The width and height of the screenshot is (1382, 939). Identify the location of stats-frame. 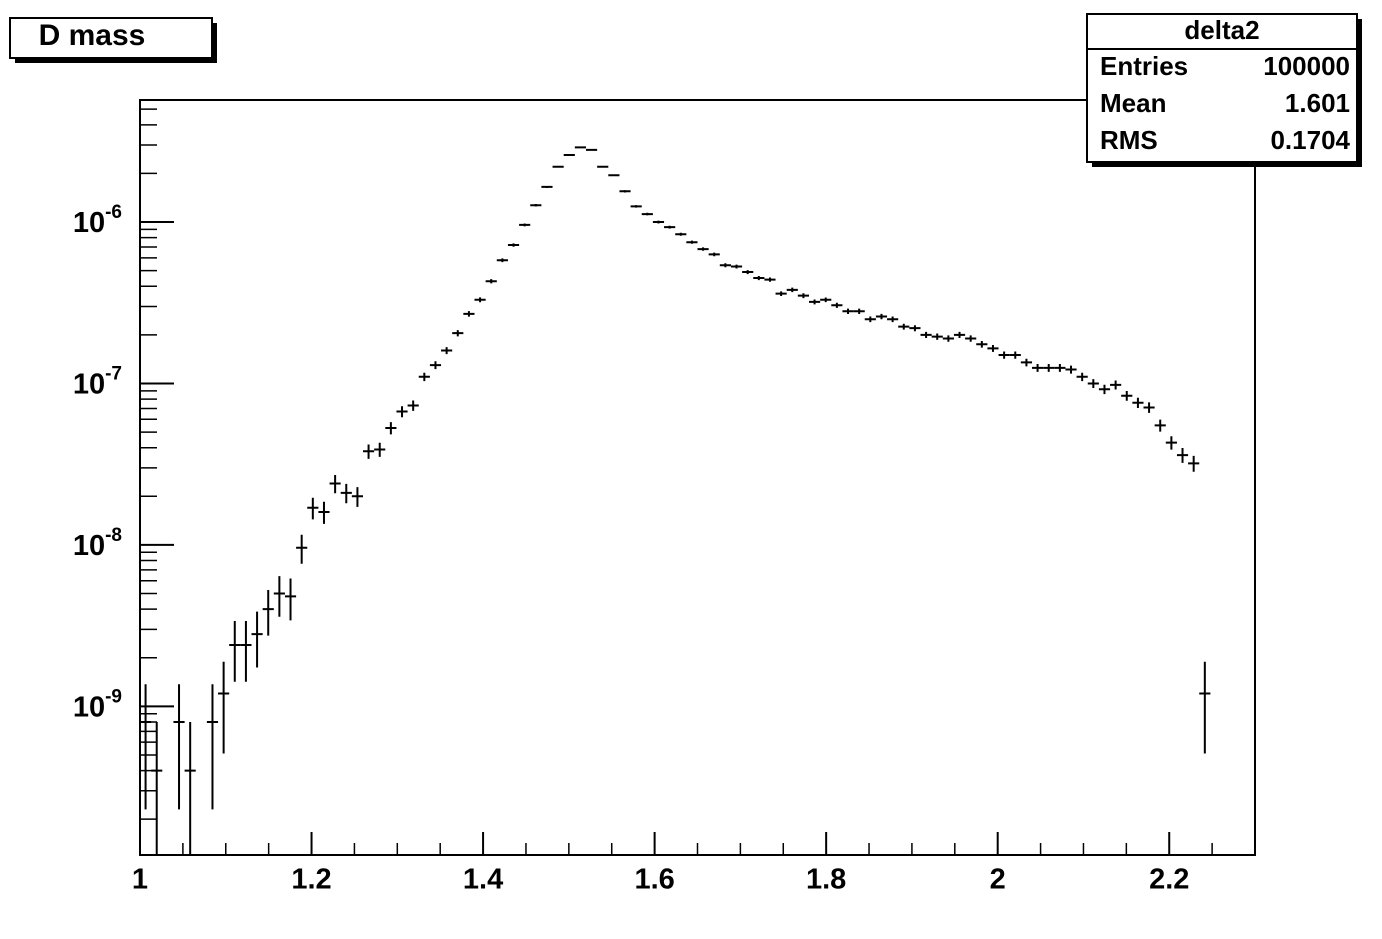
(1222, 88).